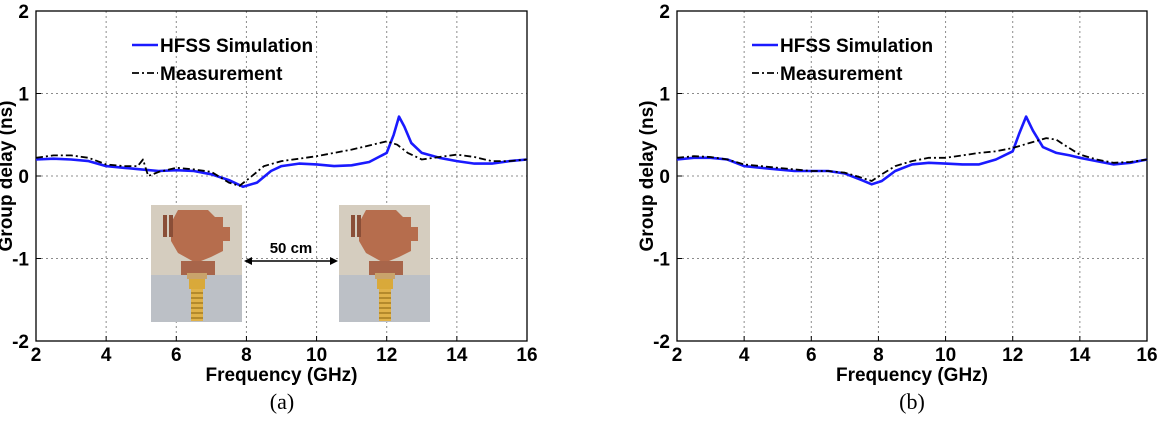 The image size is (1163, 432). I want to click on distance-label: 50 cm, so click(291, 248).